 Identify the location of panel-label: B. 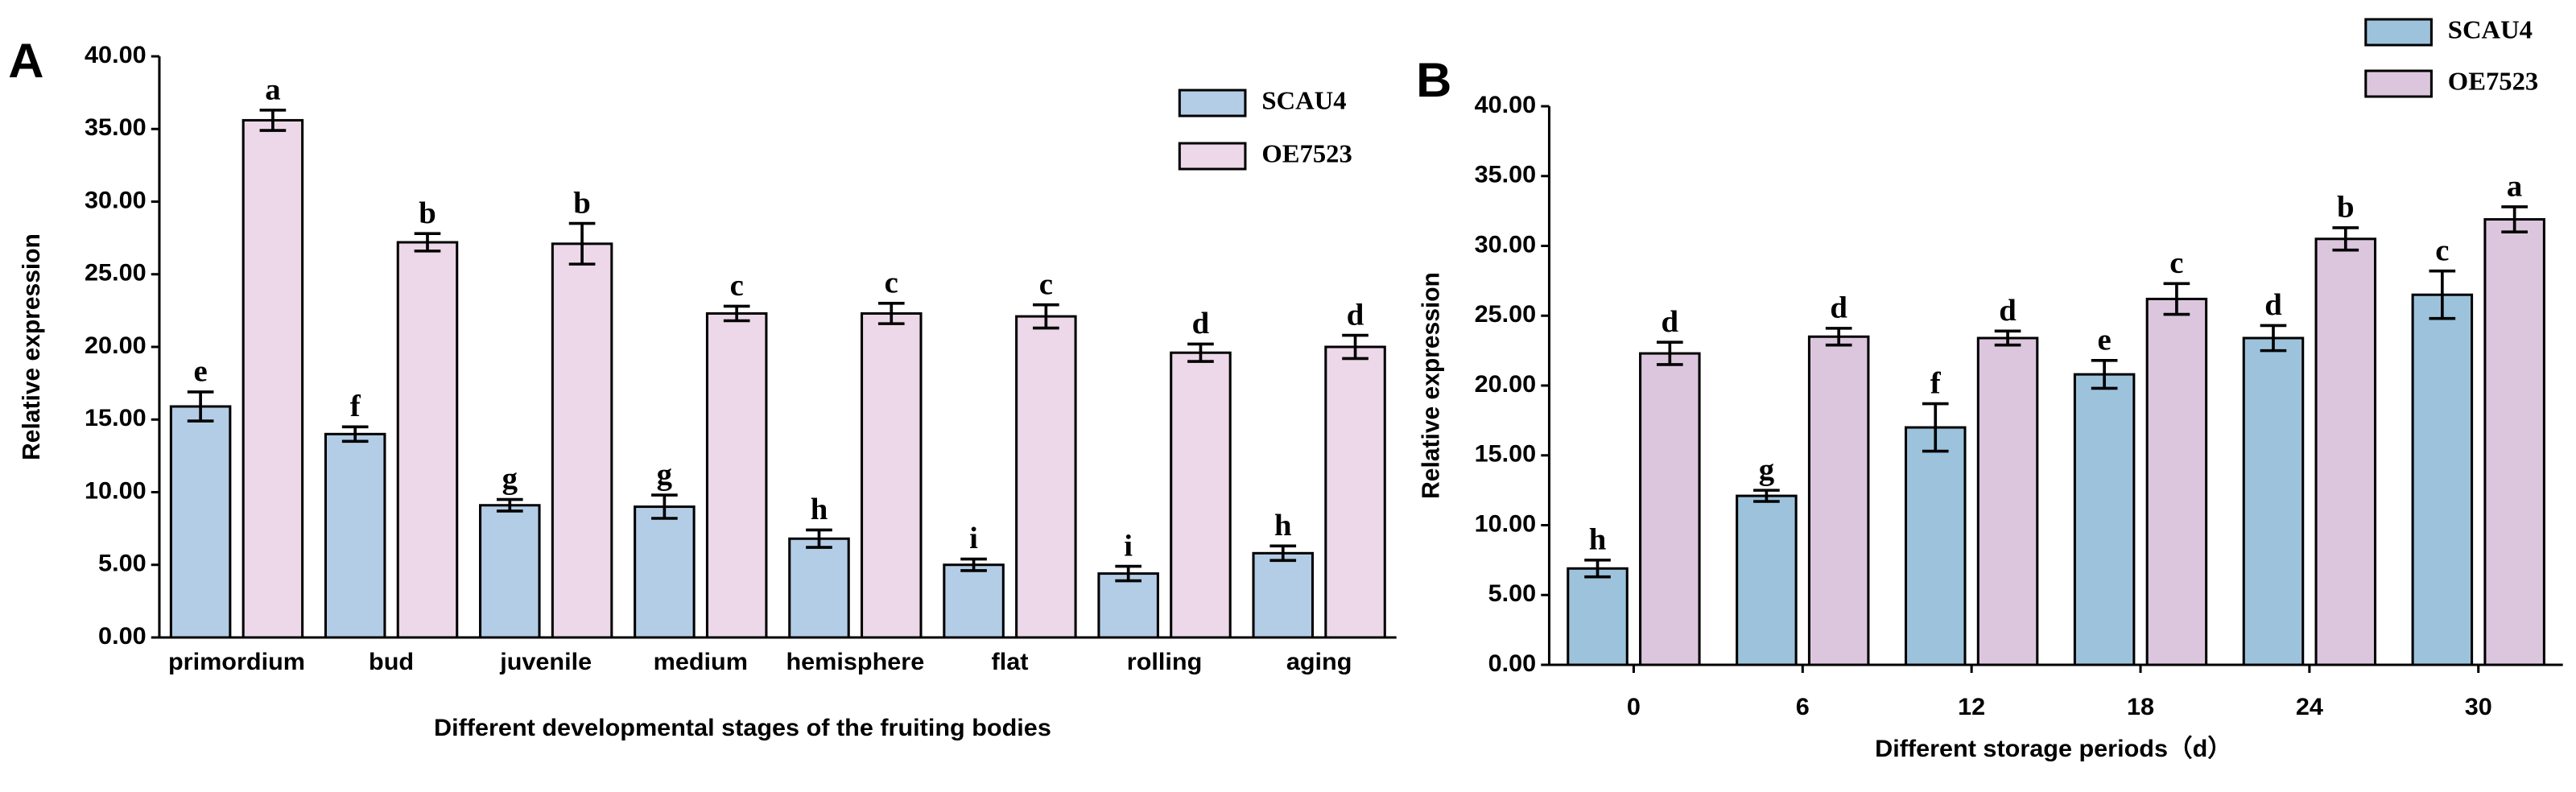
(1433, 79).